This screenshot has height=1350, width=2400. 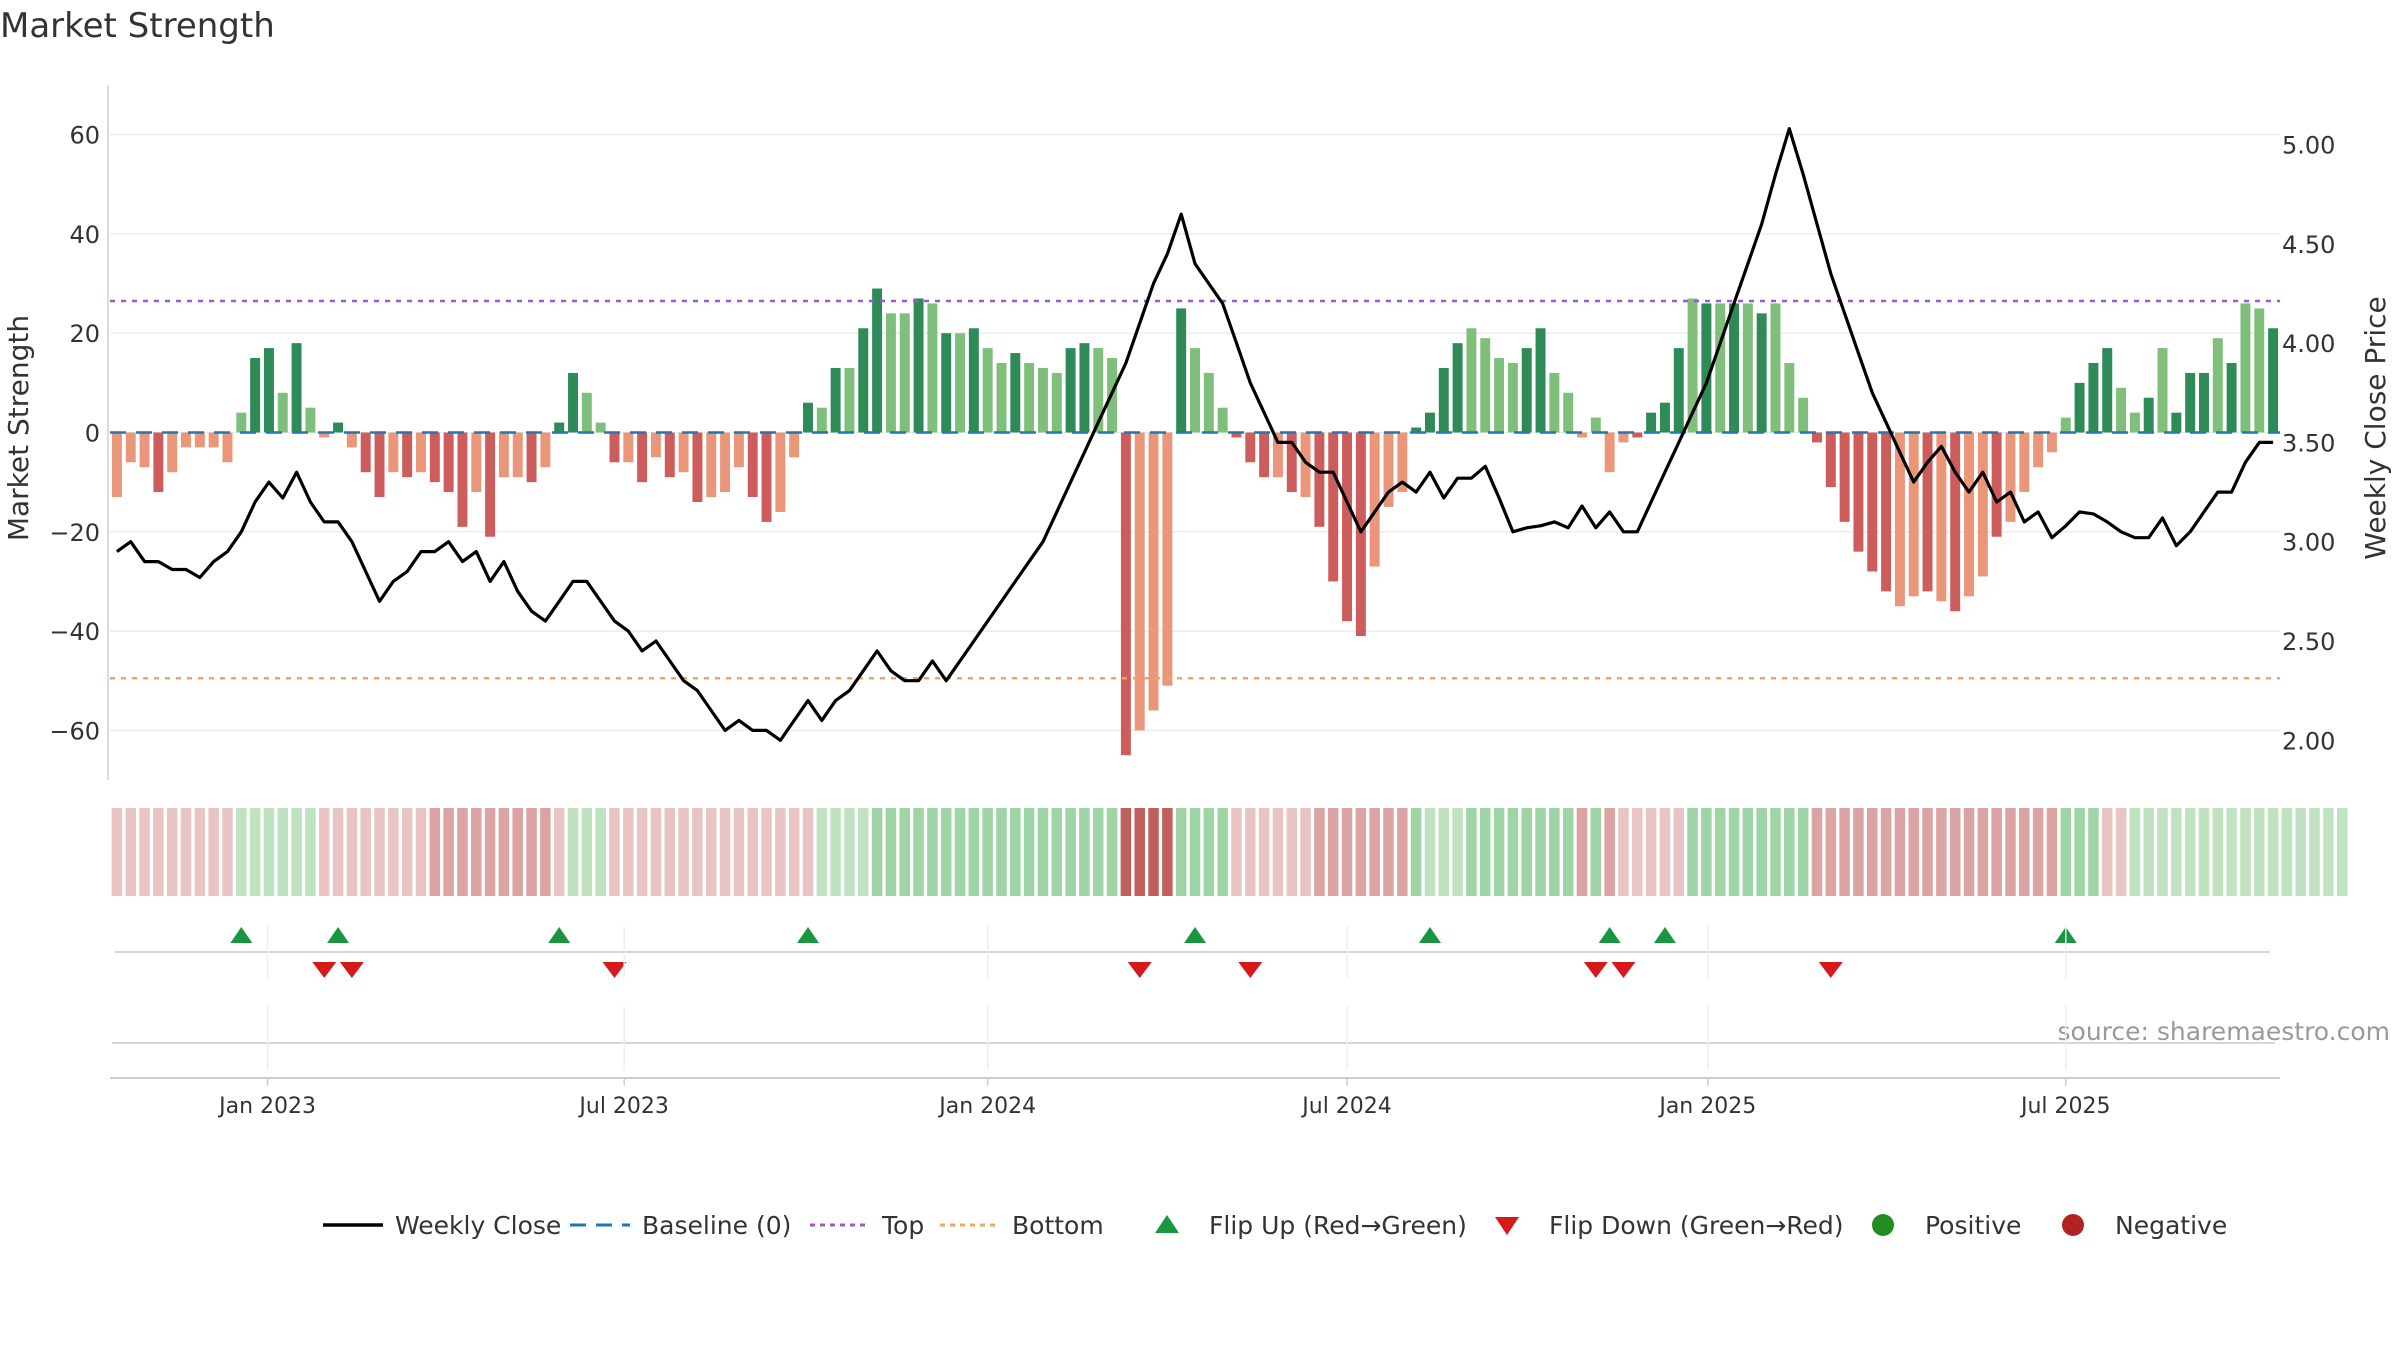 I want to click on flip-up-marker, so click(x=338, y=935).